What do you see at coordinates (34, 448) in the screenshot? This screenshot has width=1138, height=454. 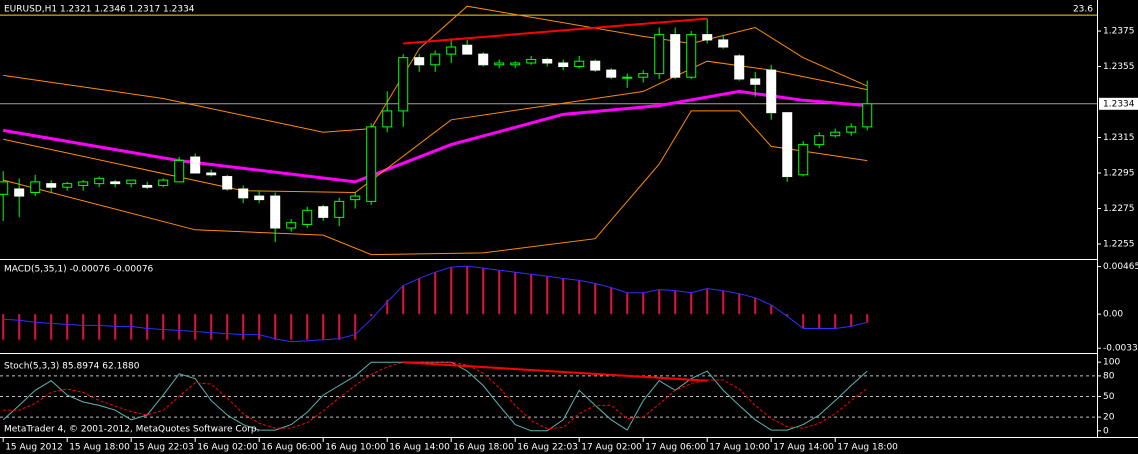 I see `x-tick-label: 15 Aug 2012` at bounding box center [34, 448].